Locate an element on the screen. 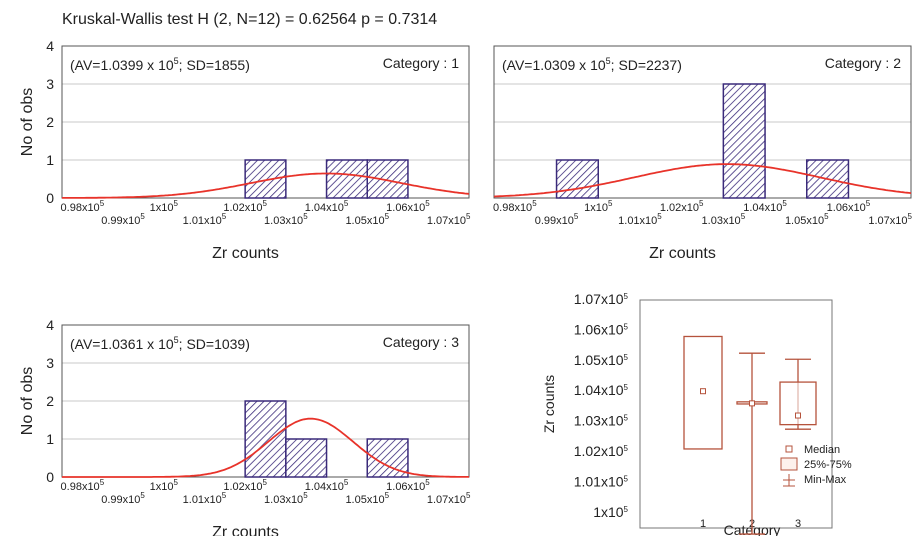  legend-median-swatch is located at coordinates (789, 449).